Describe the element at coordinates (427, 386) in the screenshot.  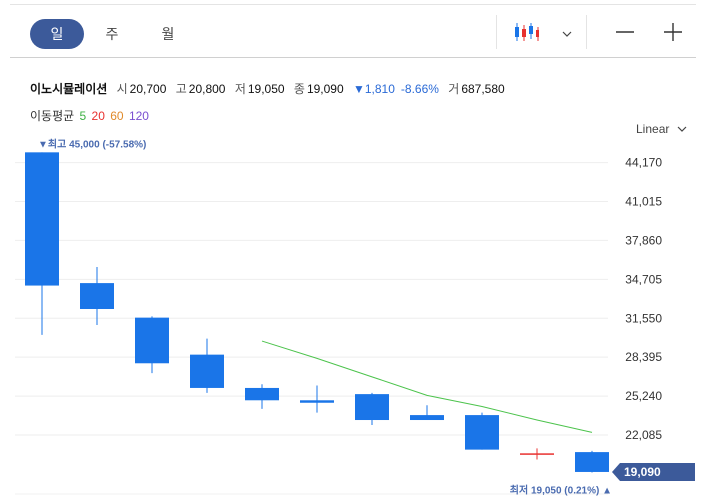
I see `ma5-line` at that location.